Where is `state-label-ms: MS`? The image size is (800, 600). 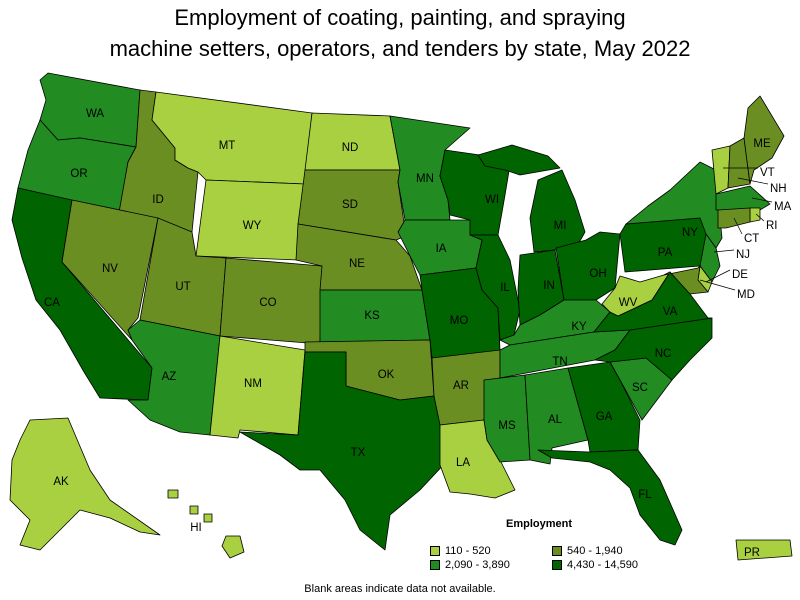
state-label-ms: MS is located at coordinates (507, 426).